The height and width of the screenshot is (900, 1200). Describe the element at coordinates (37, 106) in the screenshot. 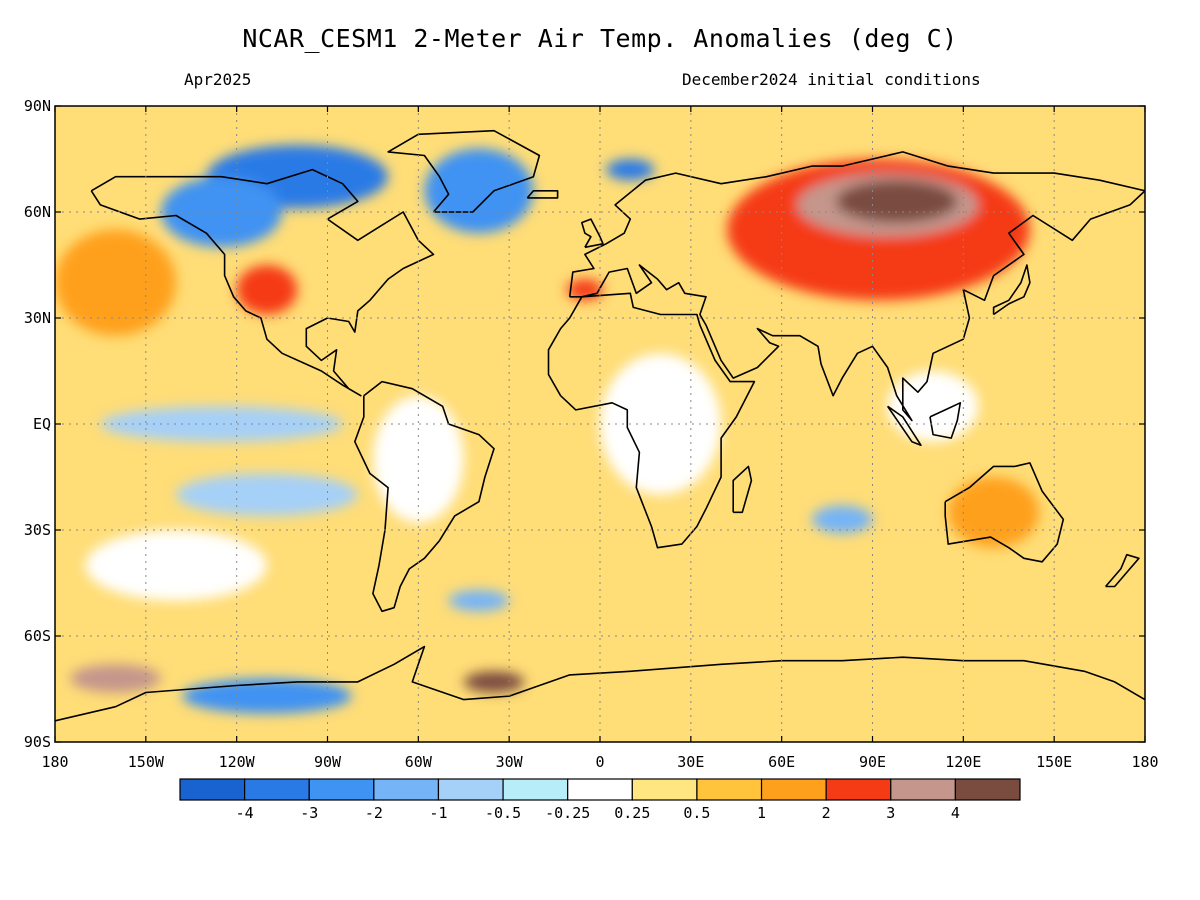

I see `lat-label: 90N` at that location.